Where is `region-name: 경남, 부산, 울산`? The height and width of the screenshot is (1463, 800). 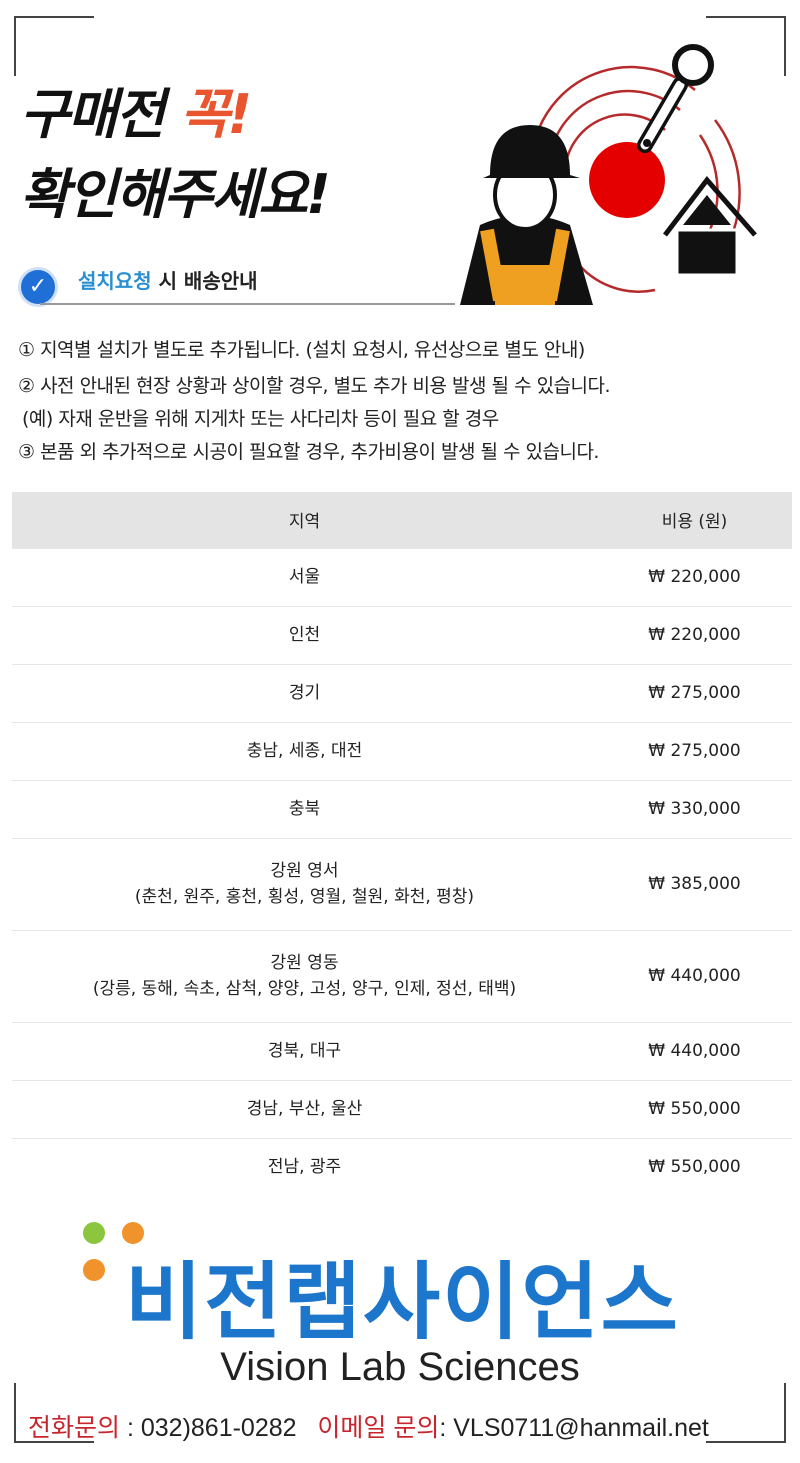 region-name: 경남, 부산, 울산 is located at coordinates (304, 1109).